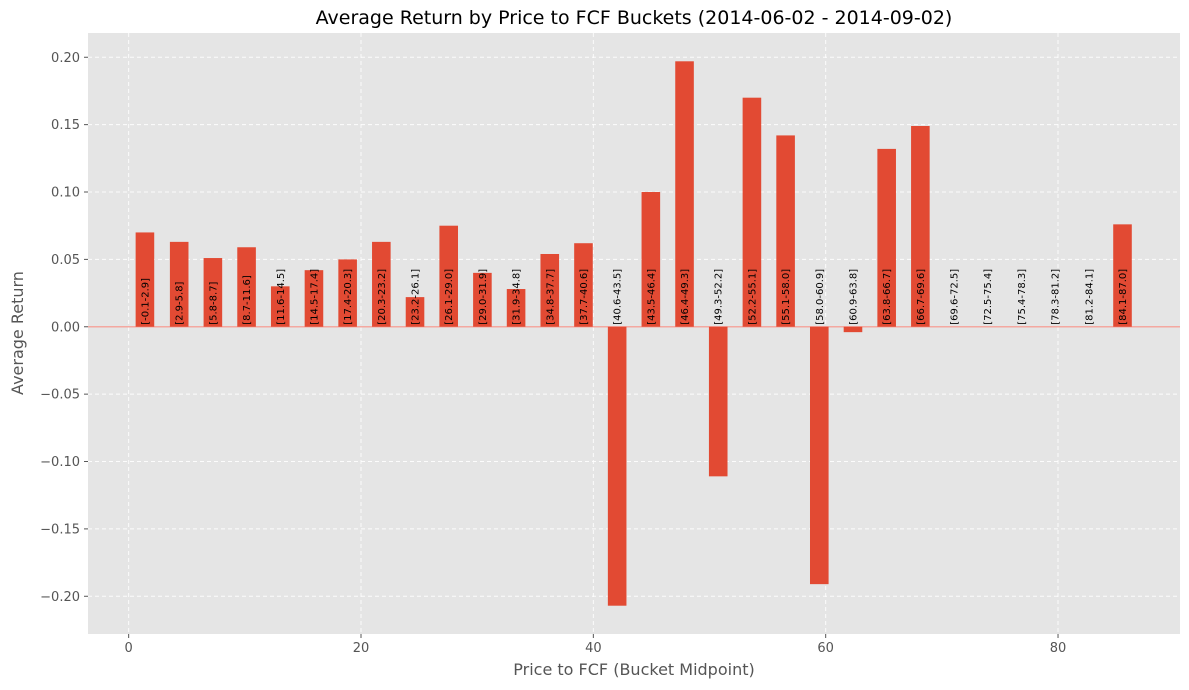 The width and height of the screenshot is (1189, 690). I want to click on bar-label: [8.7-11.6], so click(247, 300).